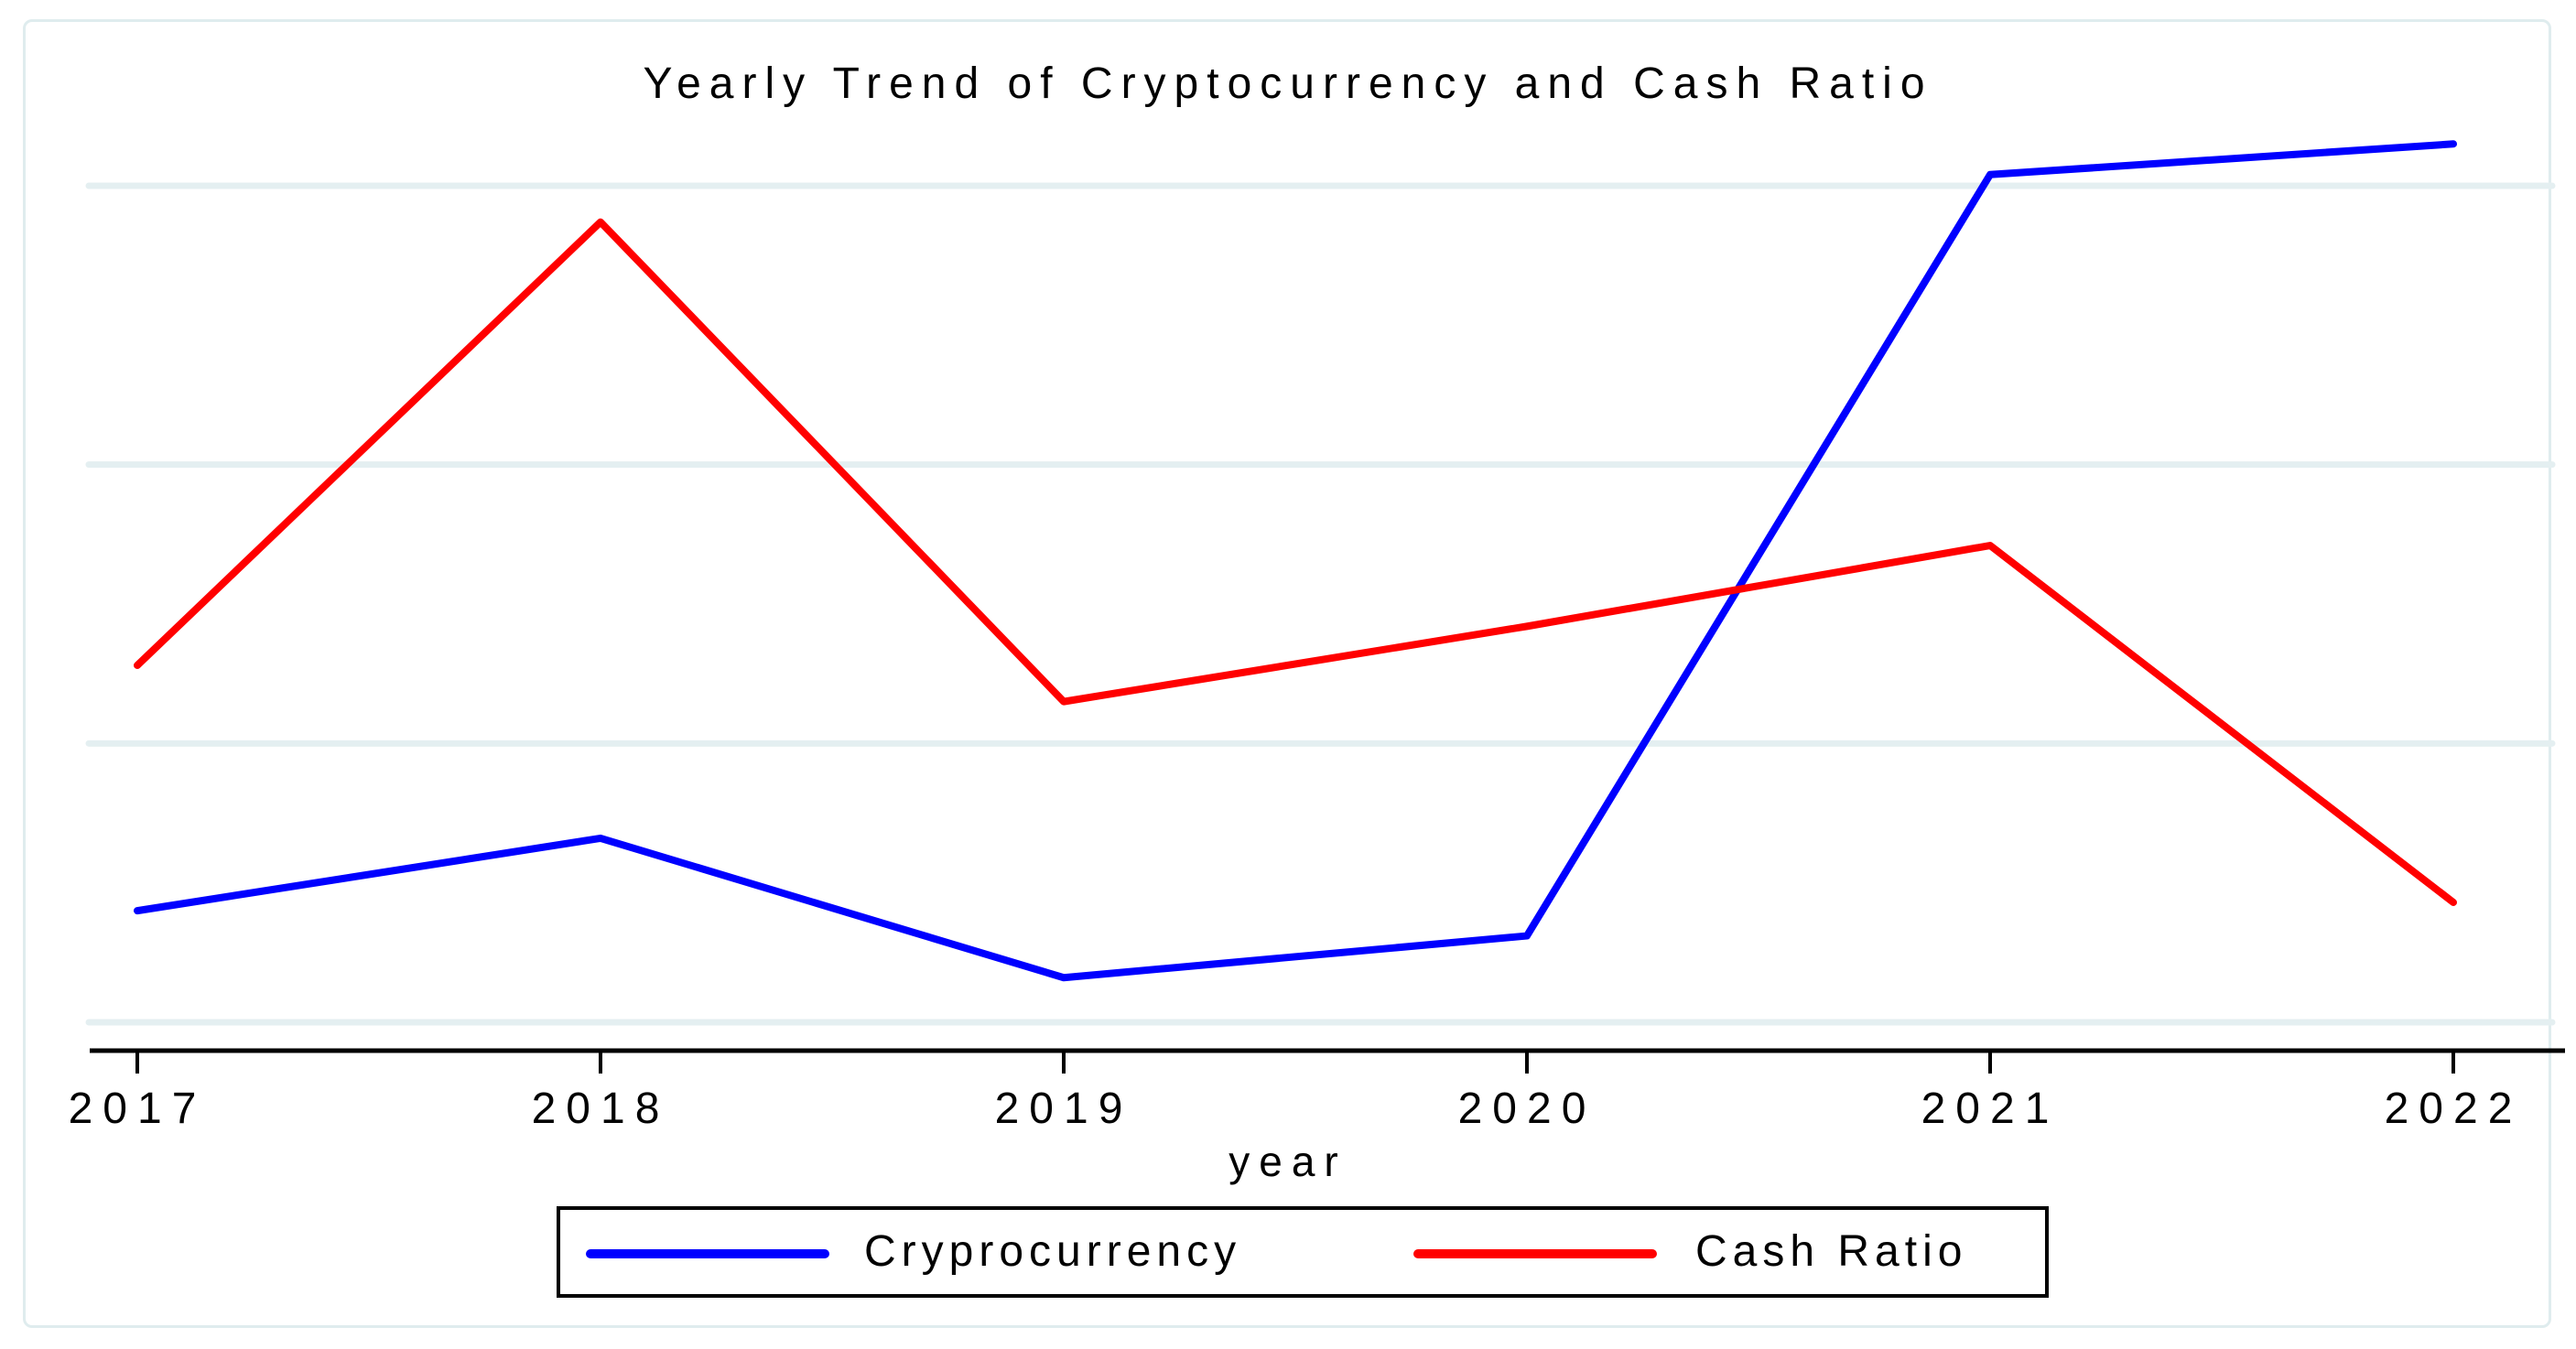 The image size is (2576, 1349). What do you see at coordinates (1288, 1161) in the screenshot?
I see `x-axis-label: year` at bounding box center [1288, 1161].